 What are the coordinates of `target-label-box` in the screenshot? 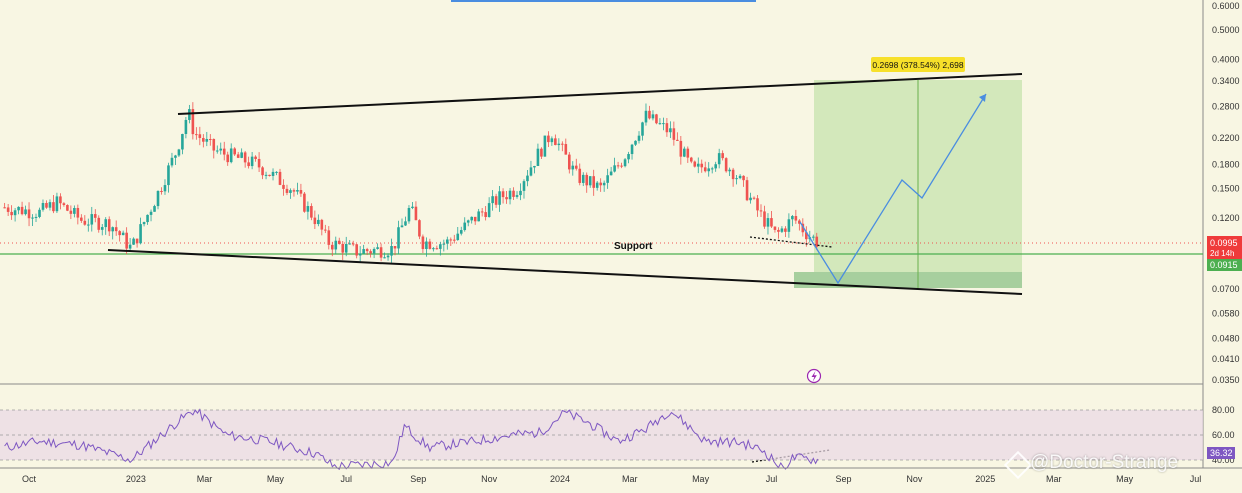 It's located at (918, 64).